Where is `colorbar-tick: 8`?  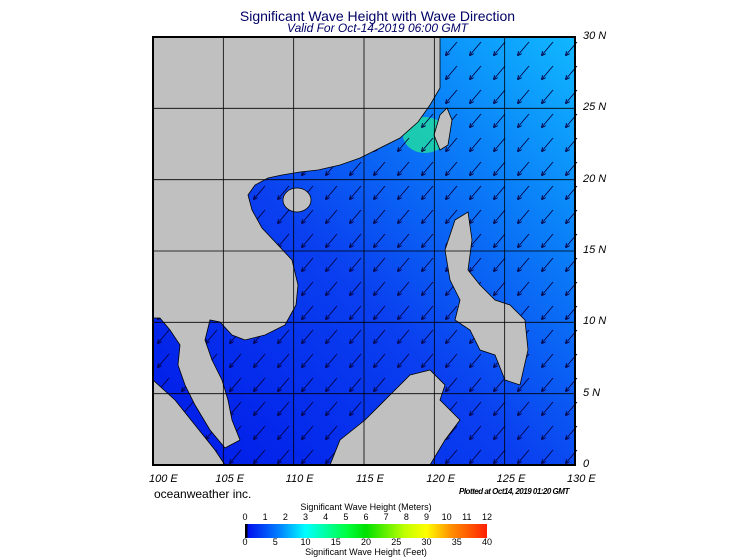
colorbar-tick: 8 is located at coordinates (406, 517).